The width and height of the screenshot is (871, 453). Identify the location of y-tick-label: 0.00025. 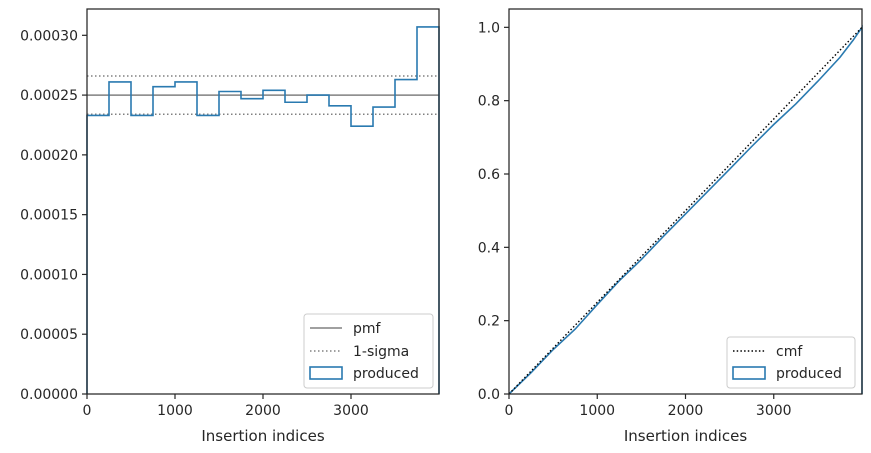
(49, 96).